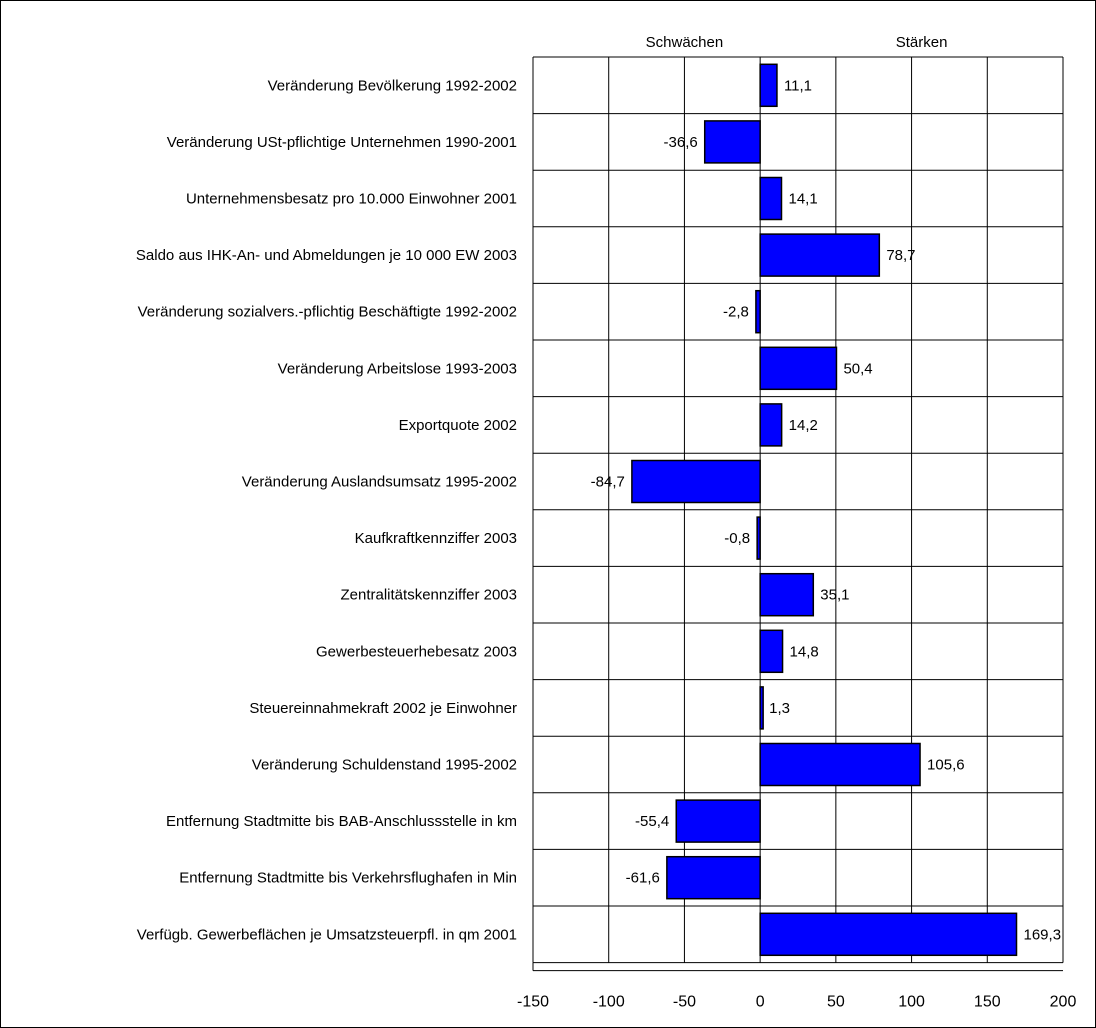  What do you see at coordinates (1063, 1002) in the screenshot?
I see `tick-label: 200` at bounding box center [1063, 1002].